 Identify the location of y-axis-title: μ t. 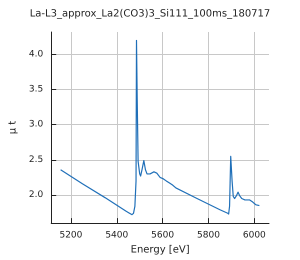
(13, 127).